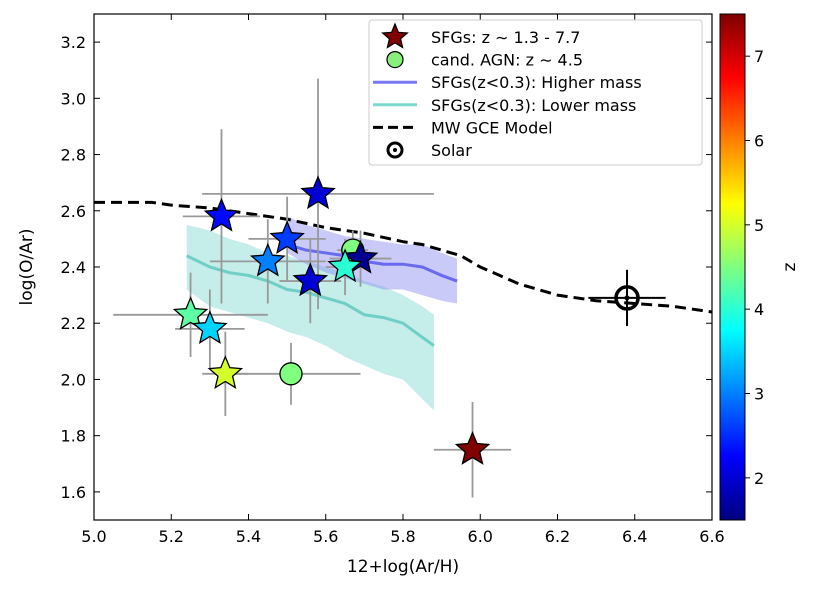 This screenshot has height=590, width=814. Describe the element at coordinates (759, 141) in the screenshot. I see `colorbar-tick-label: 6` at that location.